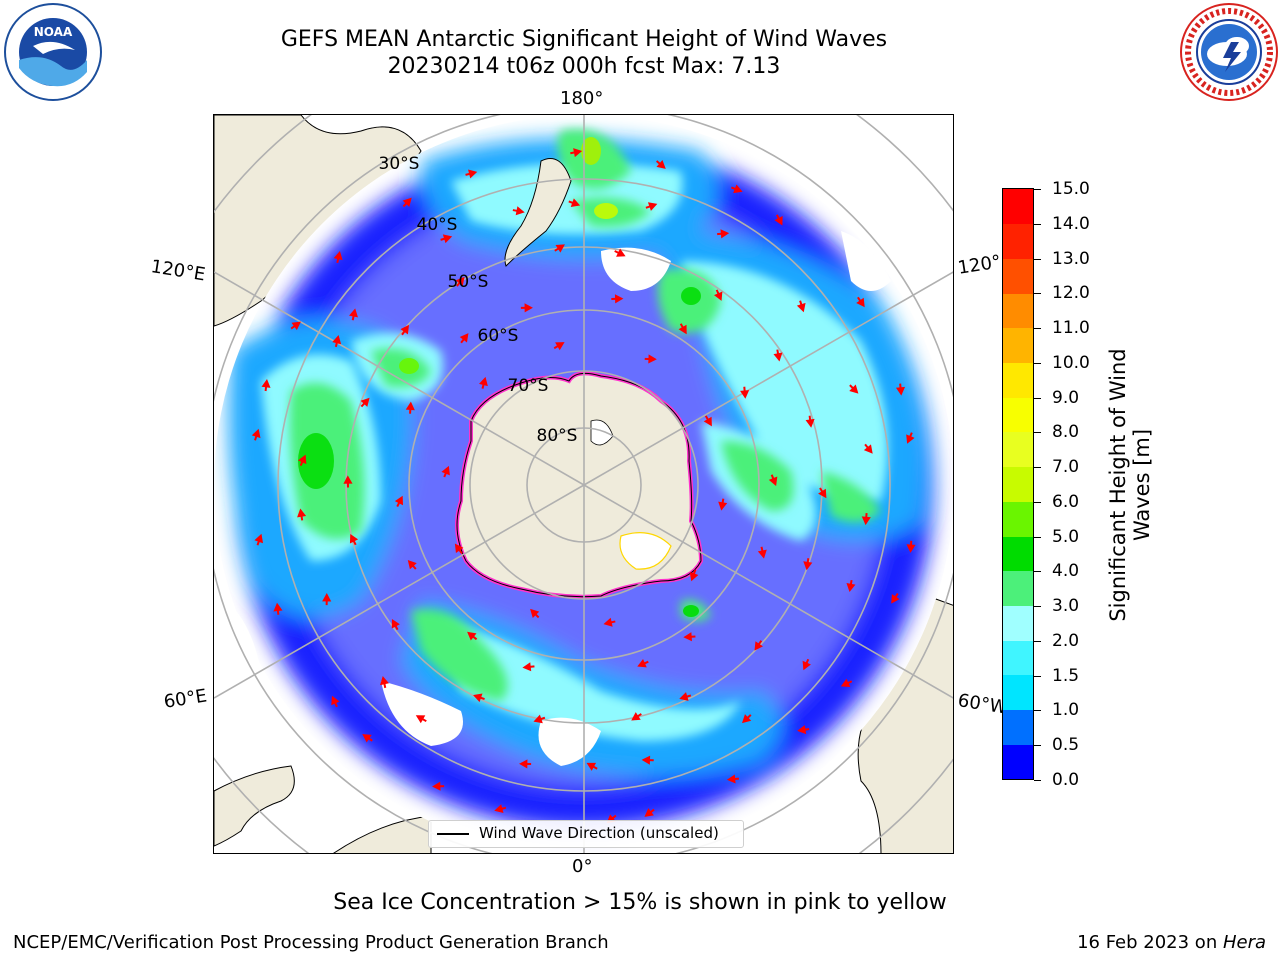 This screenshot has width=1280, height=960. Describe the element at coordinates (498, 336) in the screenshot. I see `lat-label-60s: 60°S` at that location.